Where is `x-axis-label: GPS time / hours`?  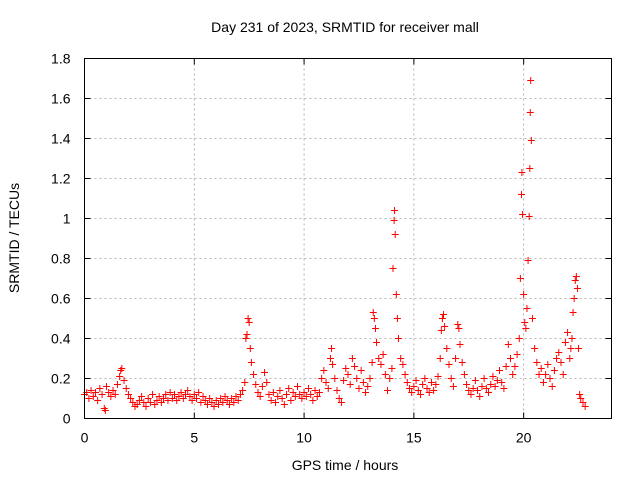
x-axis-label: GPS time / hours is located at coordinates (345, 465).